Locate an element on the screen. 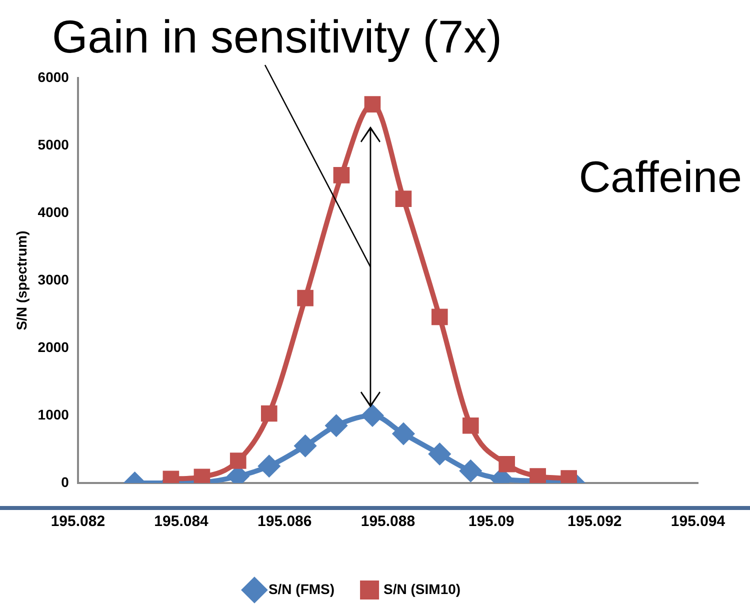  y-tick-label: 5000 is located at coordinates (54, 144).